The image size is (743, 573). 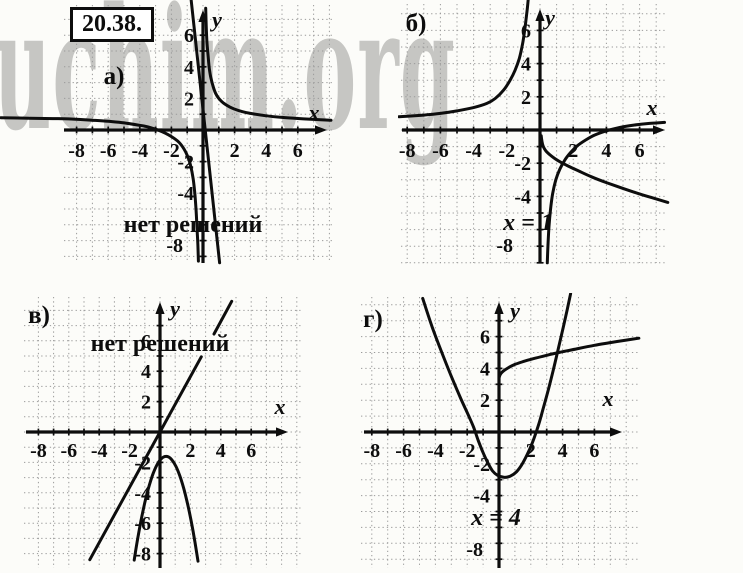 I want to click on curve-hyperbola-lower-right-branch, so click(x=605, y=192).